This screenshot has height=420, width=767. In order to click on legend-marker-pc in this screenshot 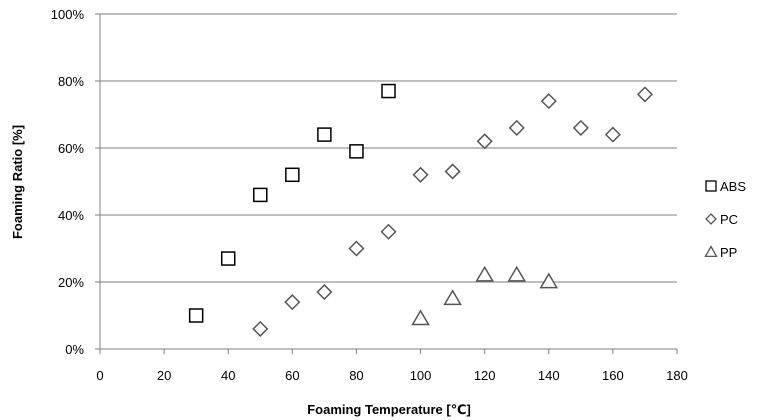, I will do `click(711, 219)`.